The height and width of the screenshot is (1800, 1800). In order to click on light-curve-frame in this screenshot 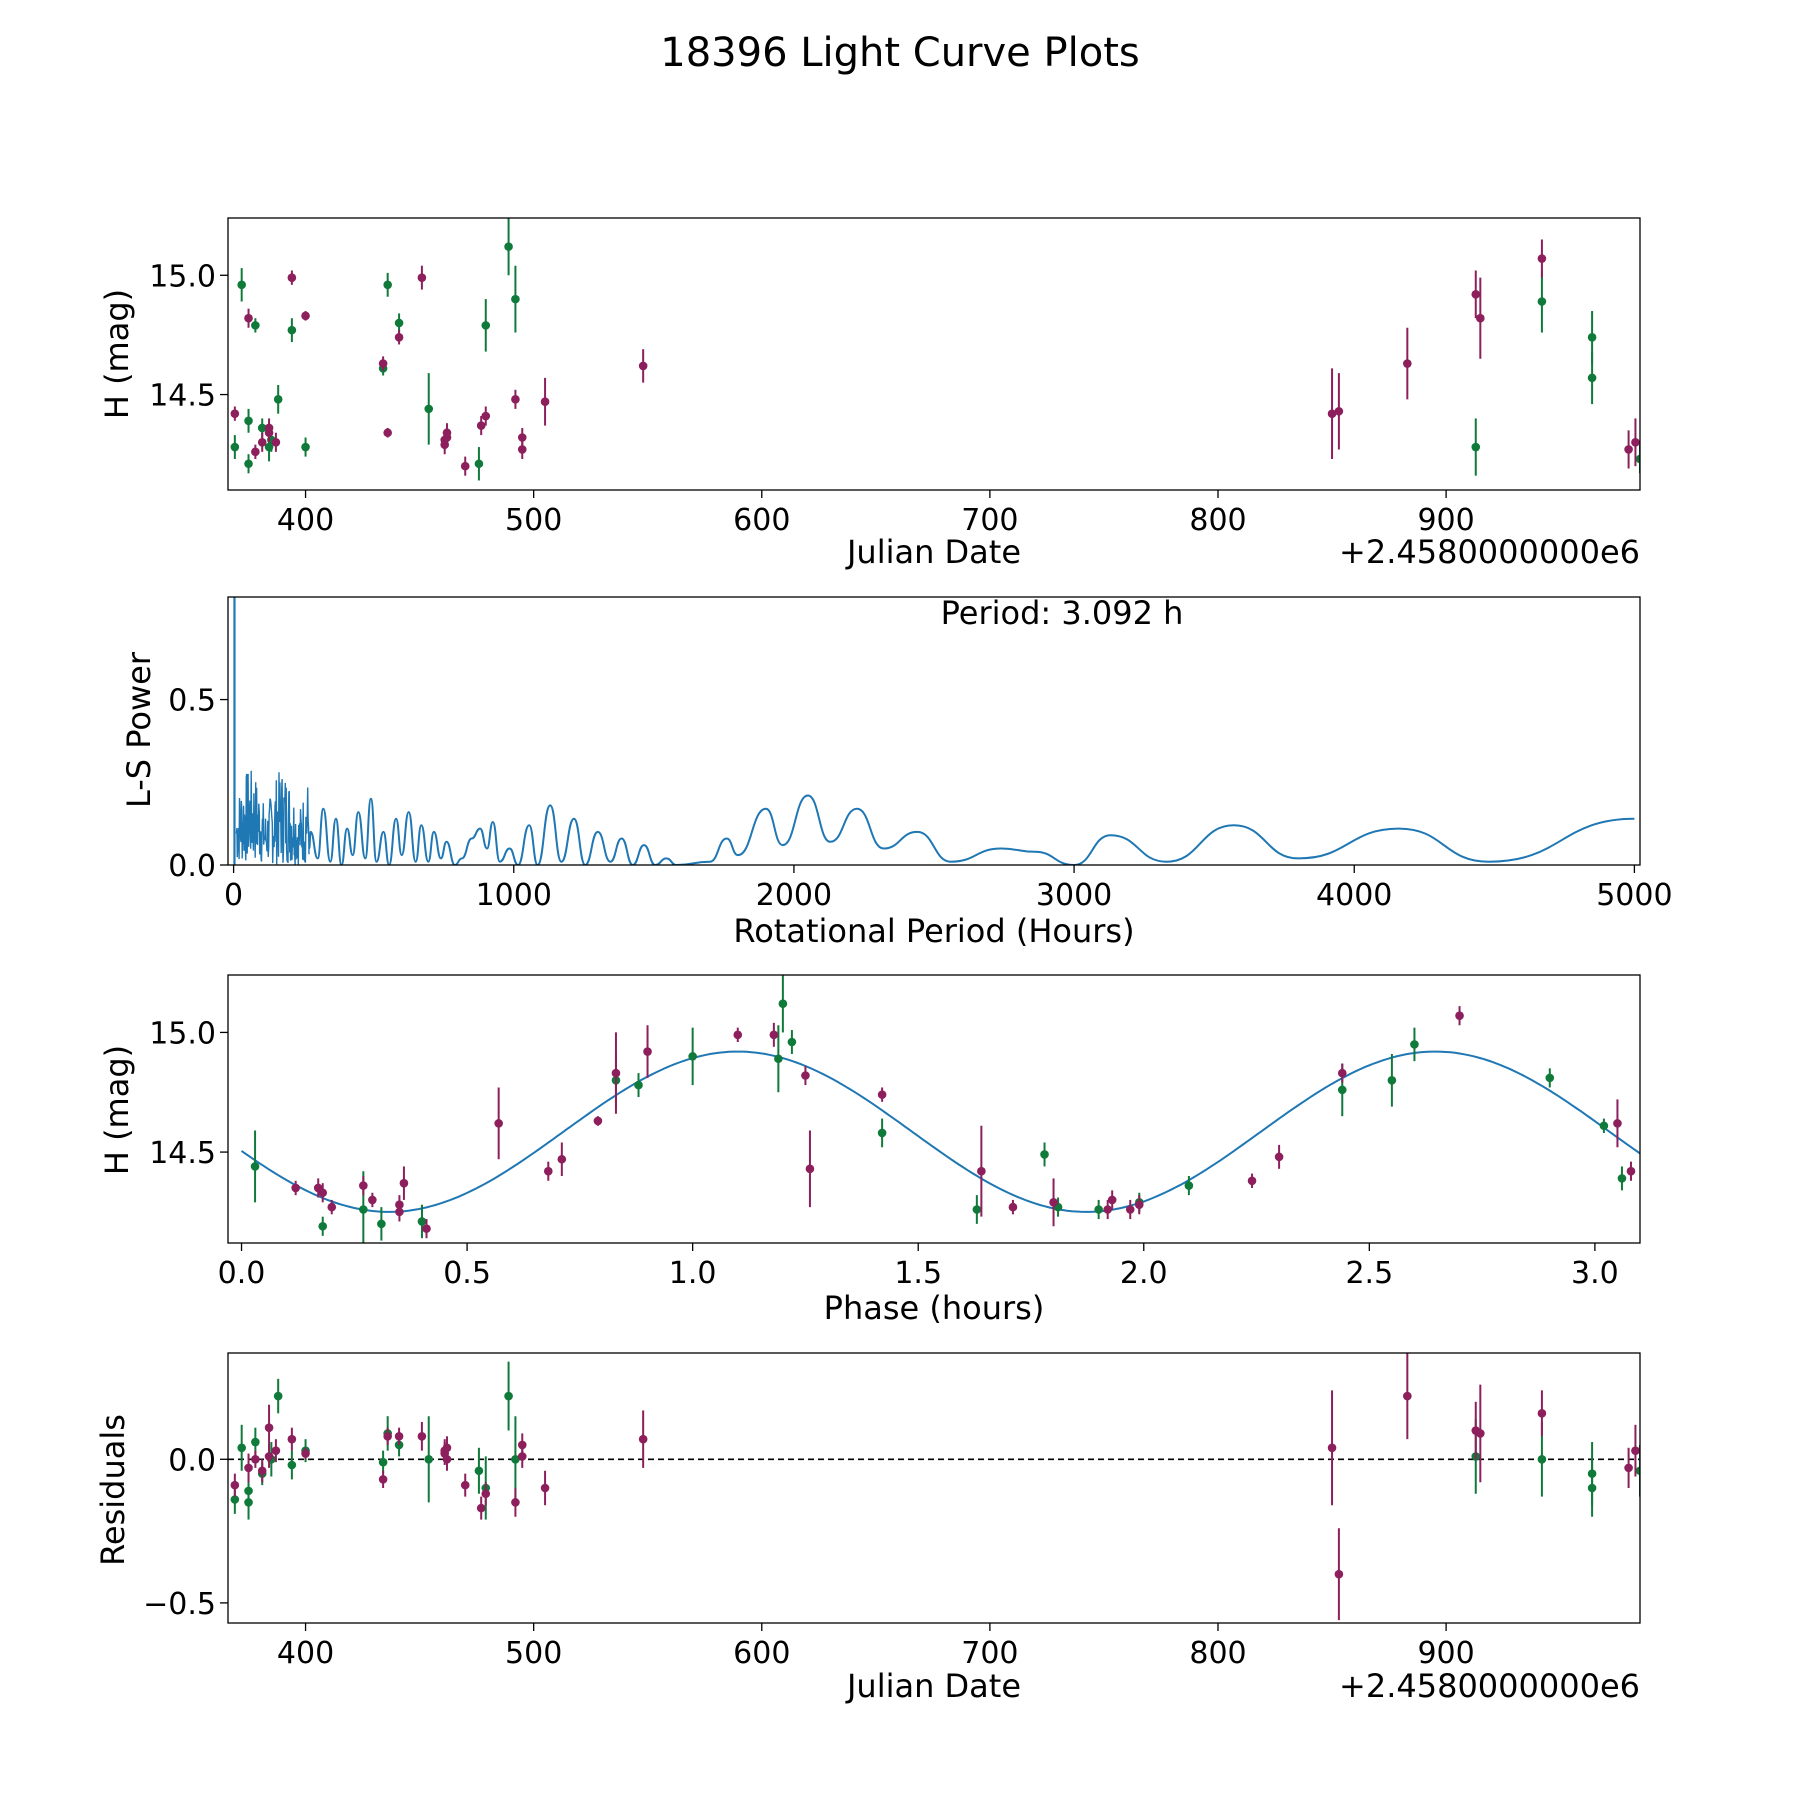, I will do `click(934, 354)`.